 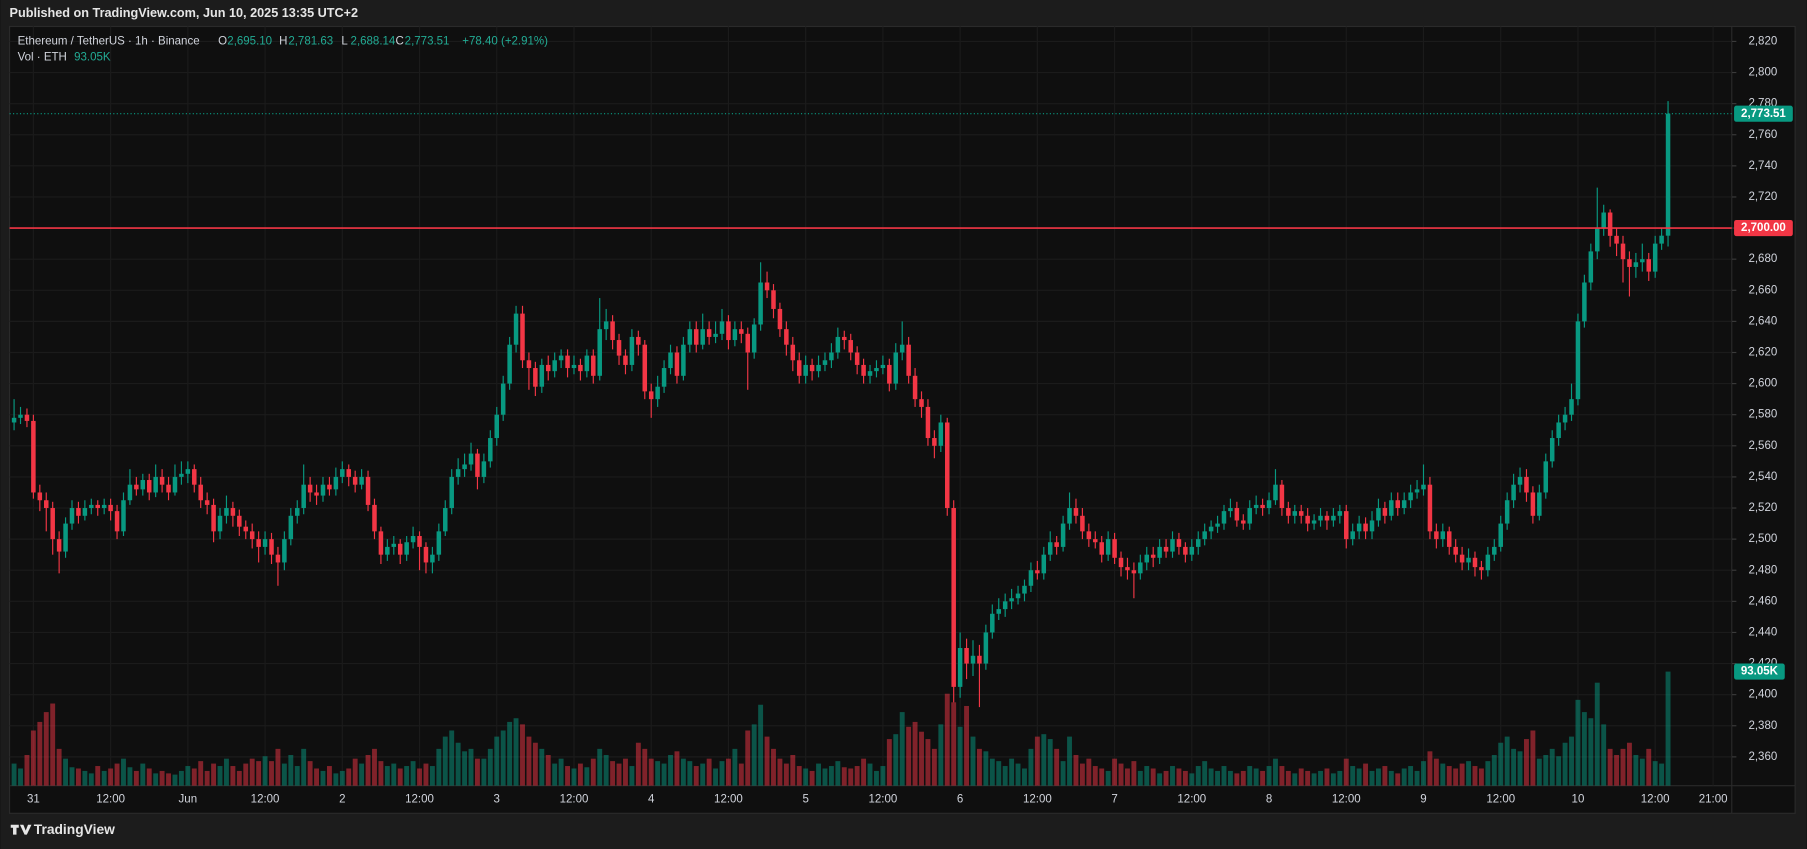 I want to click on y-tick-label: 2,600, so click(x=1762, y=384).